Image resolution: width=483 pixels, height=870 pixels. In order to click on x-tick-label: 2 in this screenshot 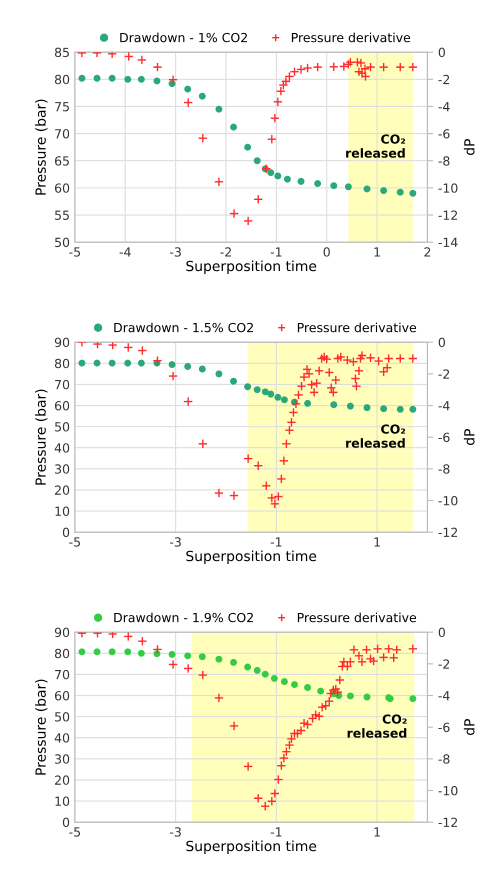, I will do `click(427, 252)`.